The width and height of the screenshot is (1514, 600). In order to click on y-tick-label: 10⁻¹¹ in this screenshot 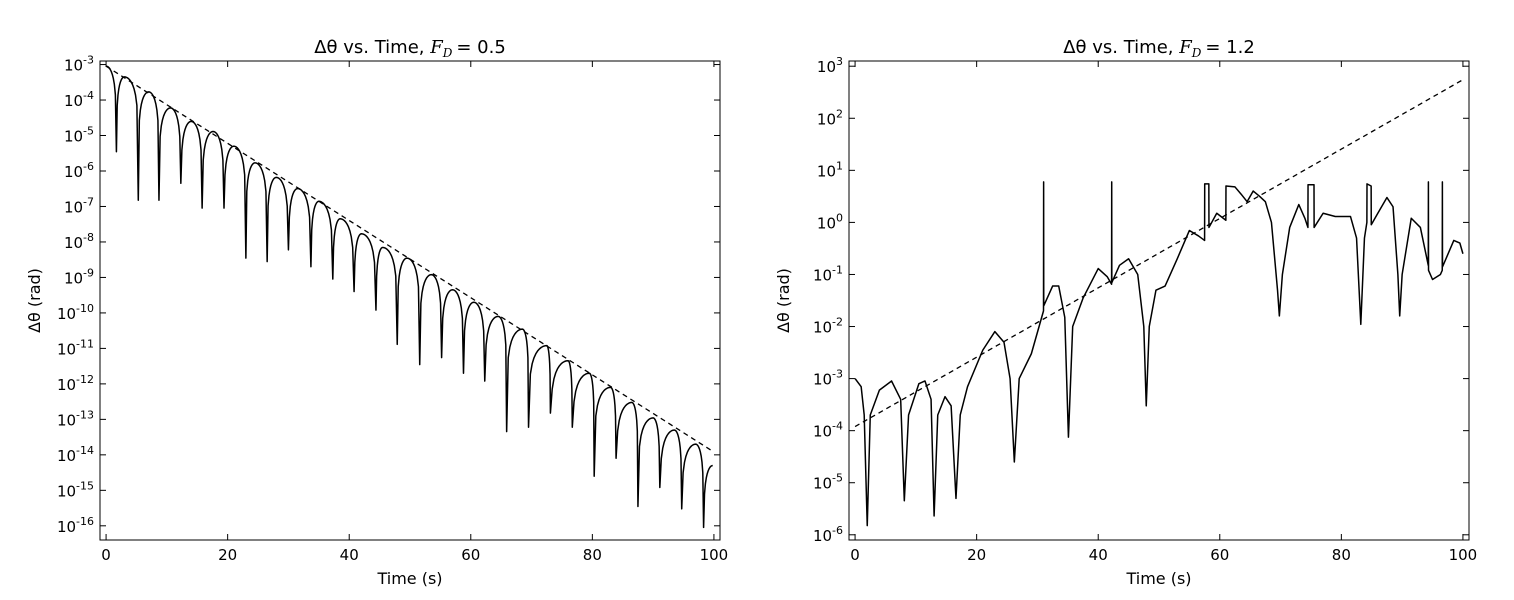, I will do `click(75, 347)`.